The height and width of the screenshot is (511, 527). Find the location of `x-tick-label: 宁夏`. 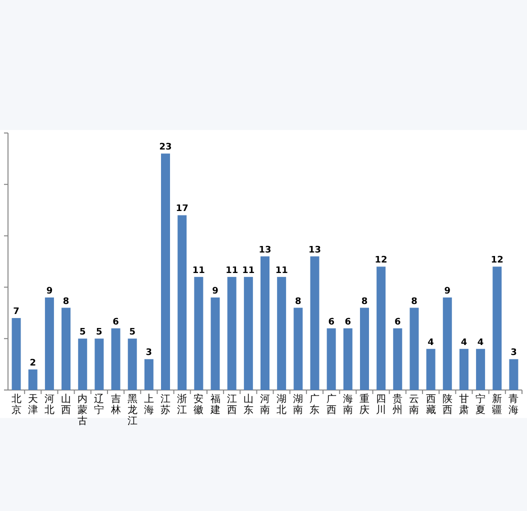

x-tick-label: 宁夏 is located at coordinates (481, 404).